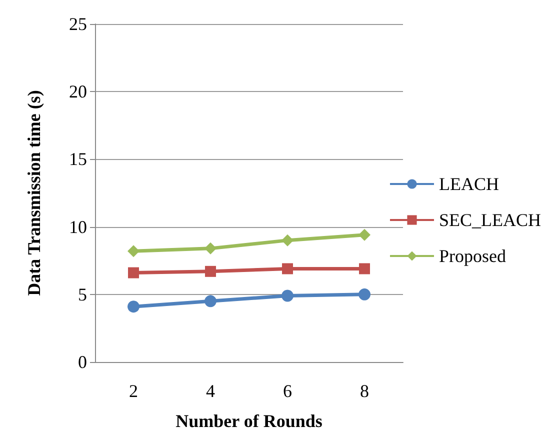 The image size is (548, 440). Describe the element at coordinates (490, 220) in the screenshot. I see `legend-label: SEC_LEACH` at that location.